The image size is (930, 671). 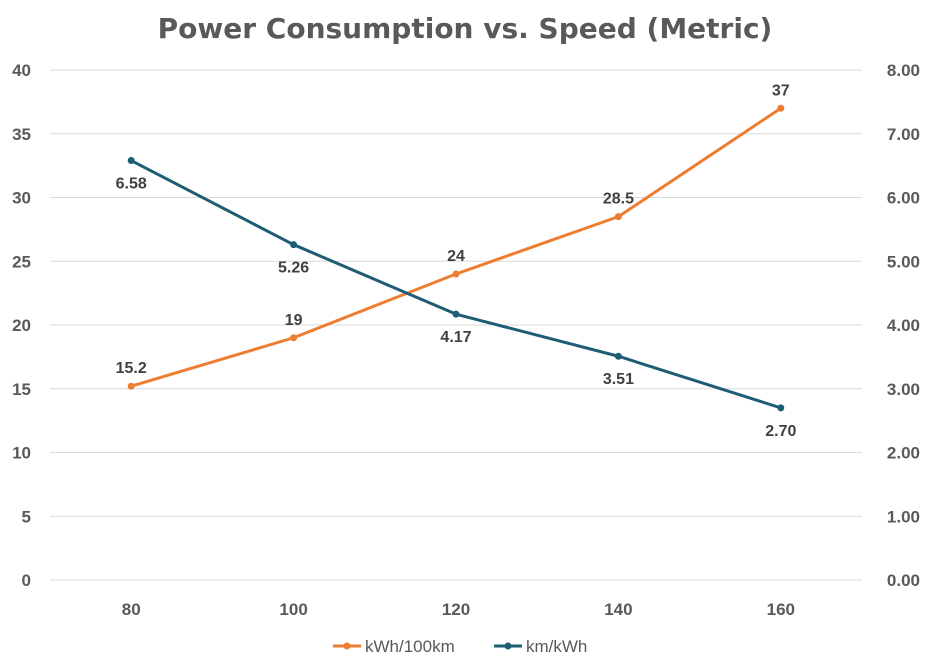 What do you see at coordinates (460, 646) in the screenshot?
I see `legend: kWh/100km km/kWh` at bounding box center [460, 646].